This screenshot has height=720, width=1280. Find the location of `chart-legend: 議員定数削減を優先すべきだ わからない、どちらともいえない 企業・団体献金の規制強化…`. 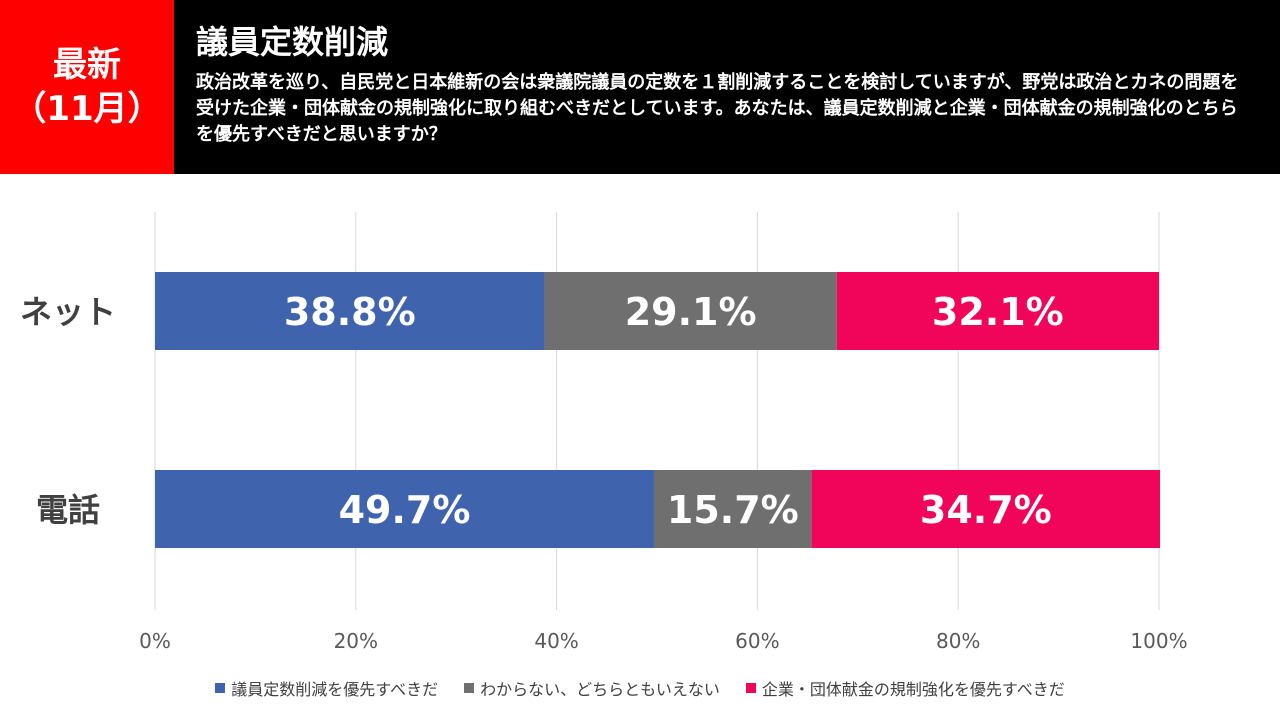

chart-legend: 議員定数削減を優先すべきだ わからない、どちらともいえない 企業・団体献金の規制強化… is located at coordinates (640, 688).